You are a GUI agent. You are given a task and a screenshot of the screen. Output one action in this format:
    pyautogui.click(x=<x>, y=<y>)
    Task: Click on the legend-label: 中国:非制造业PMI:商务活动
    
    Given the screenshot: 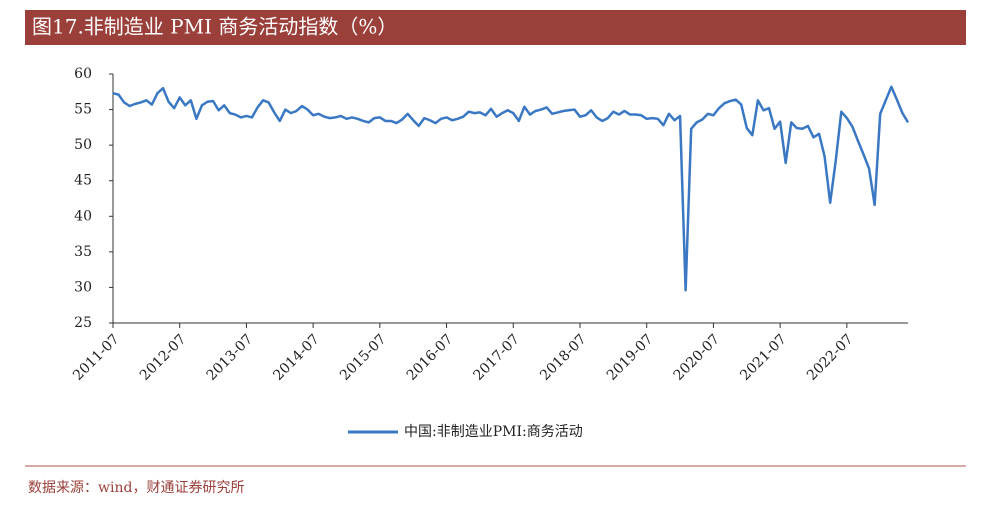 What is the action you would take?
    pyautogui.click(x=493, y=432)
    